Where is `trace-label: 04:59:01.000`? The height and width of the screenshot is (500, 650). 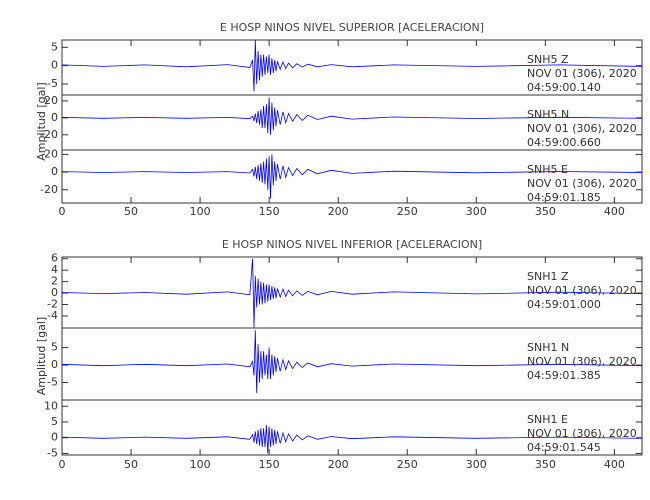
trace-label: 04:59:01.000 is located at coordinates (564, 304).